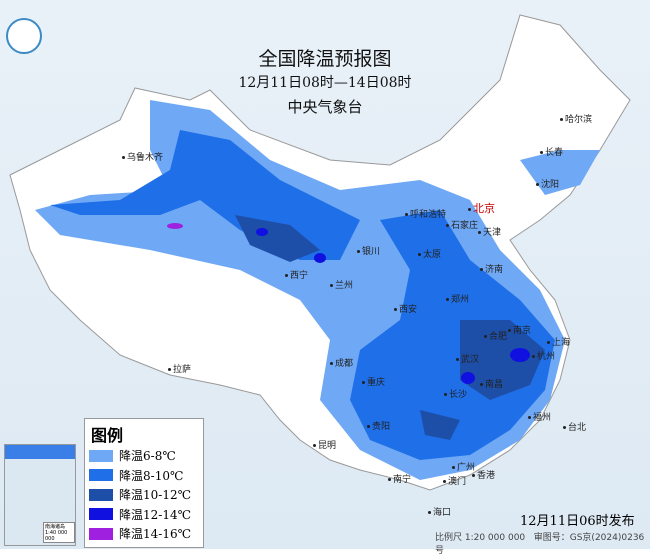 This screenshot has width=650, height=556. I want to click on legend-item: 降温12-14℃, so click(146, 515).